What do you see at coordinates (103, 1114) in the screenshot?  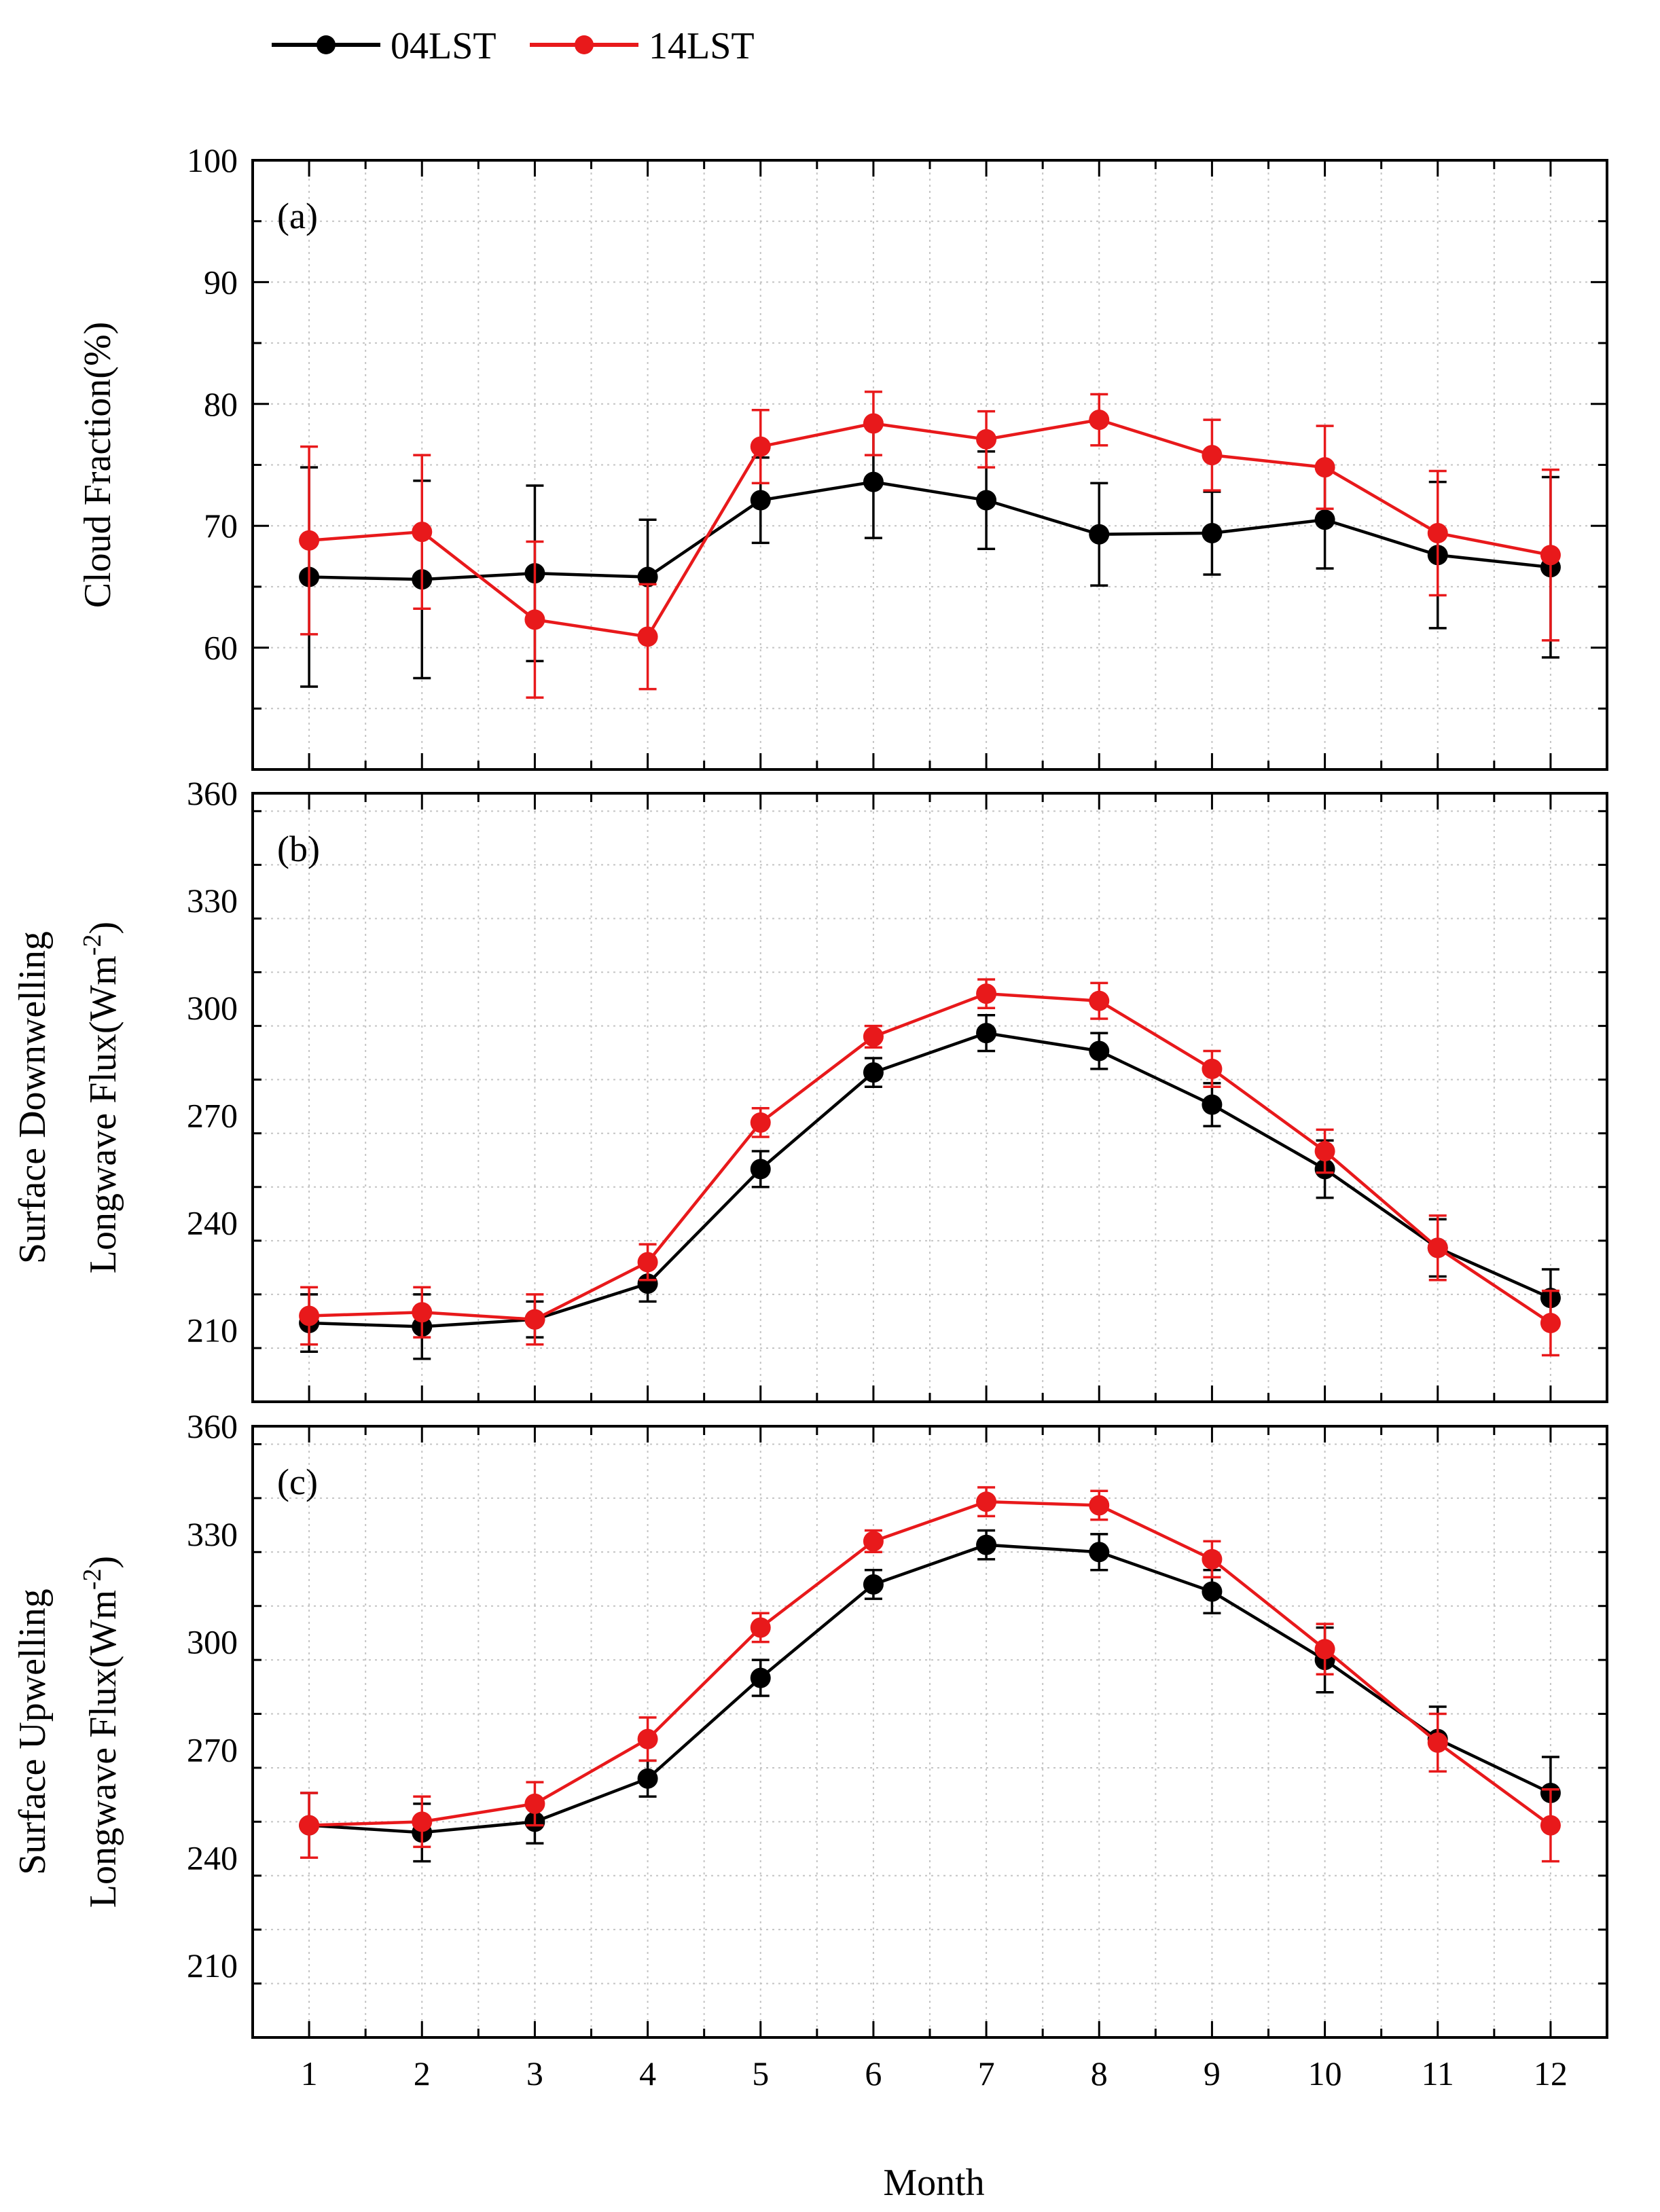 I see `y-axis-title-main: Longwave Flux(Wm` at bounding box center [103, 1114].